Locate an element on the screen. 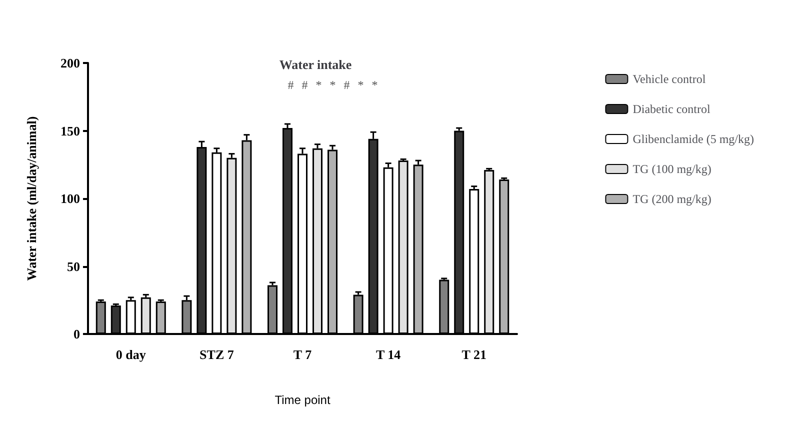 Image resolution: width=787 pixels, height=444 pixels. chart-title: Water intake is located at coordinates (315, 64).